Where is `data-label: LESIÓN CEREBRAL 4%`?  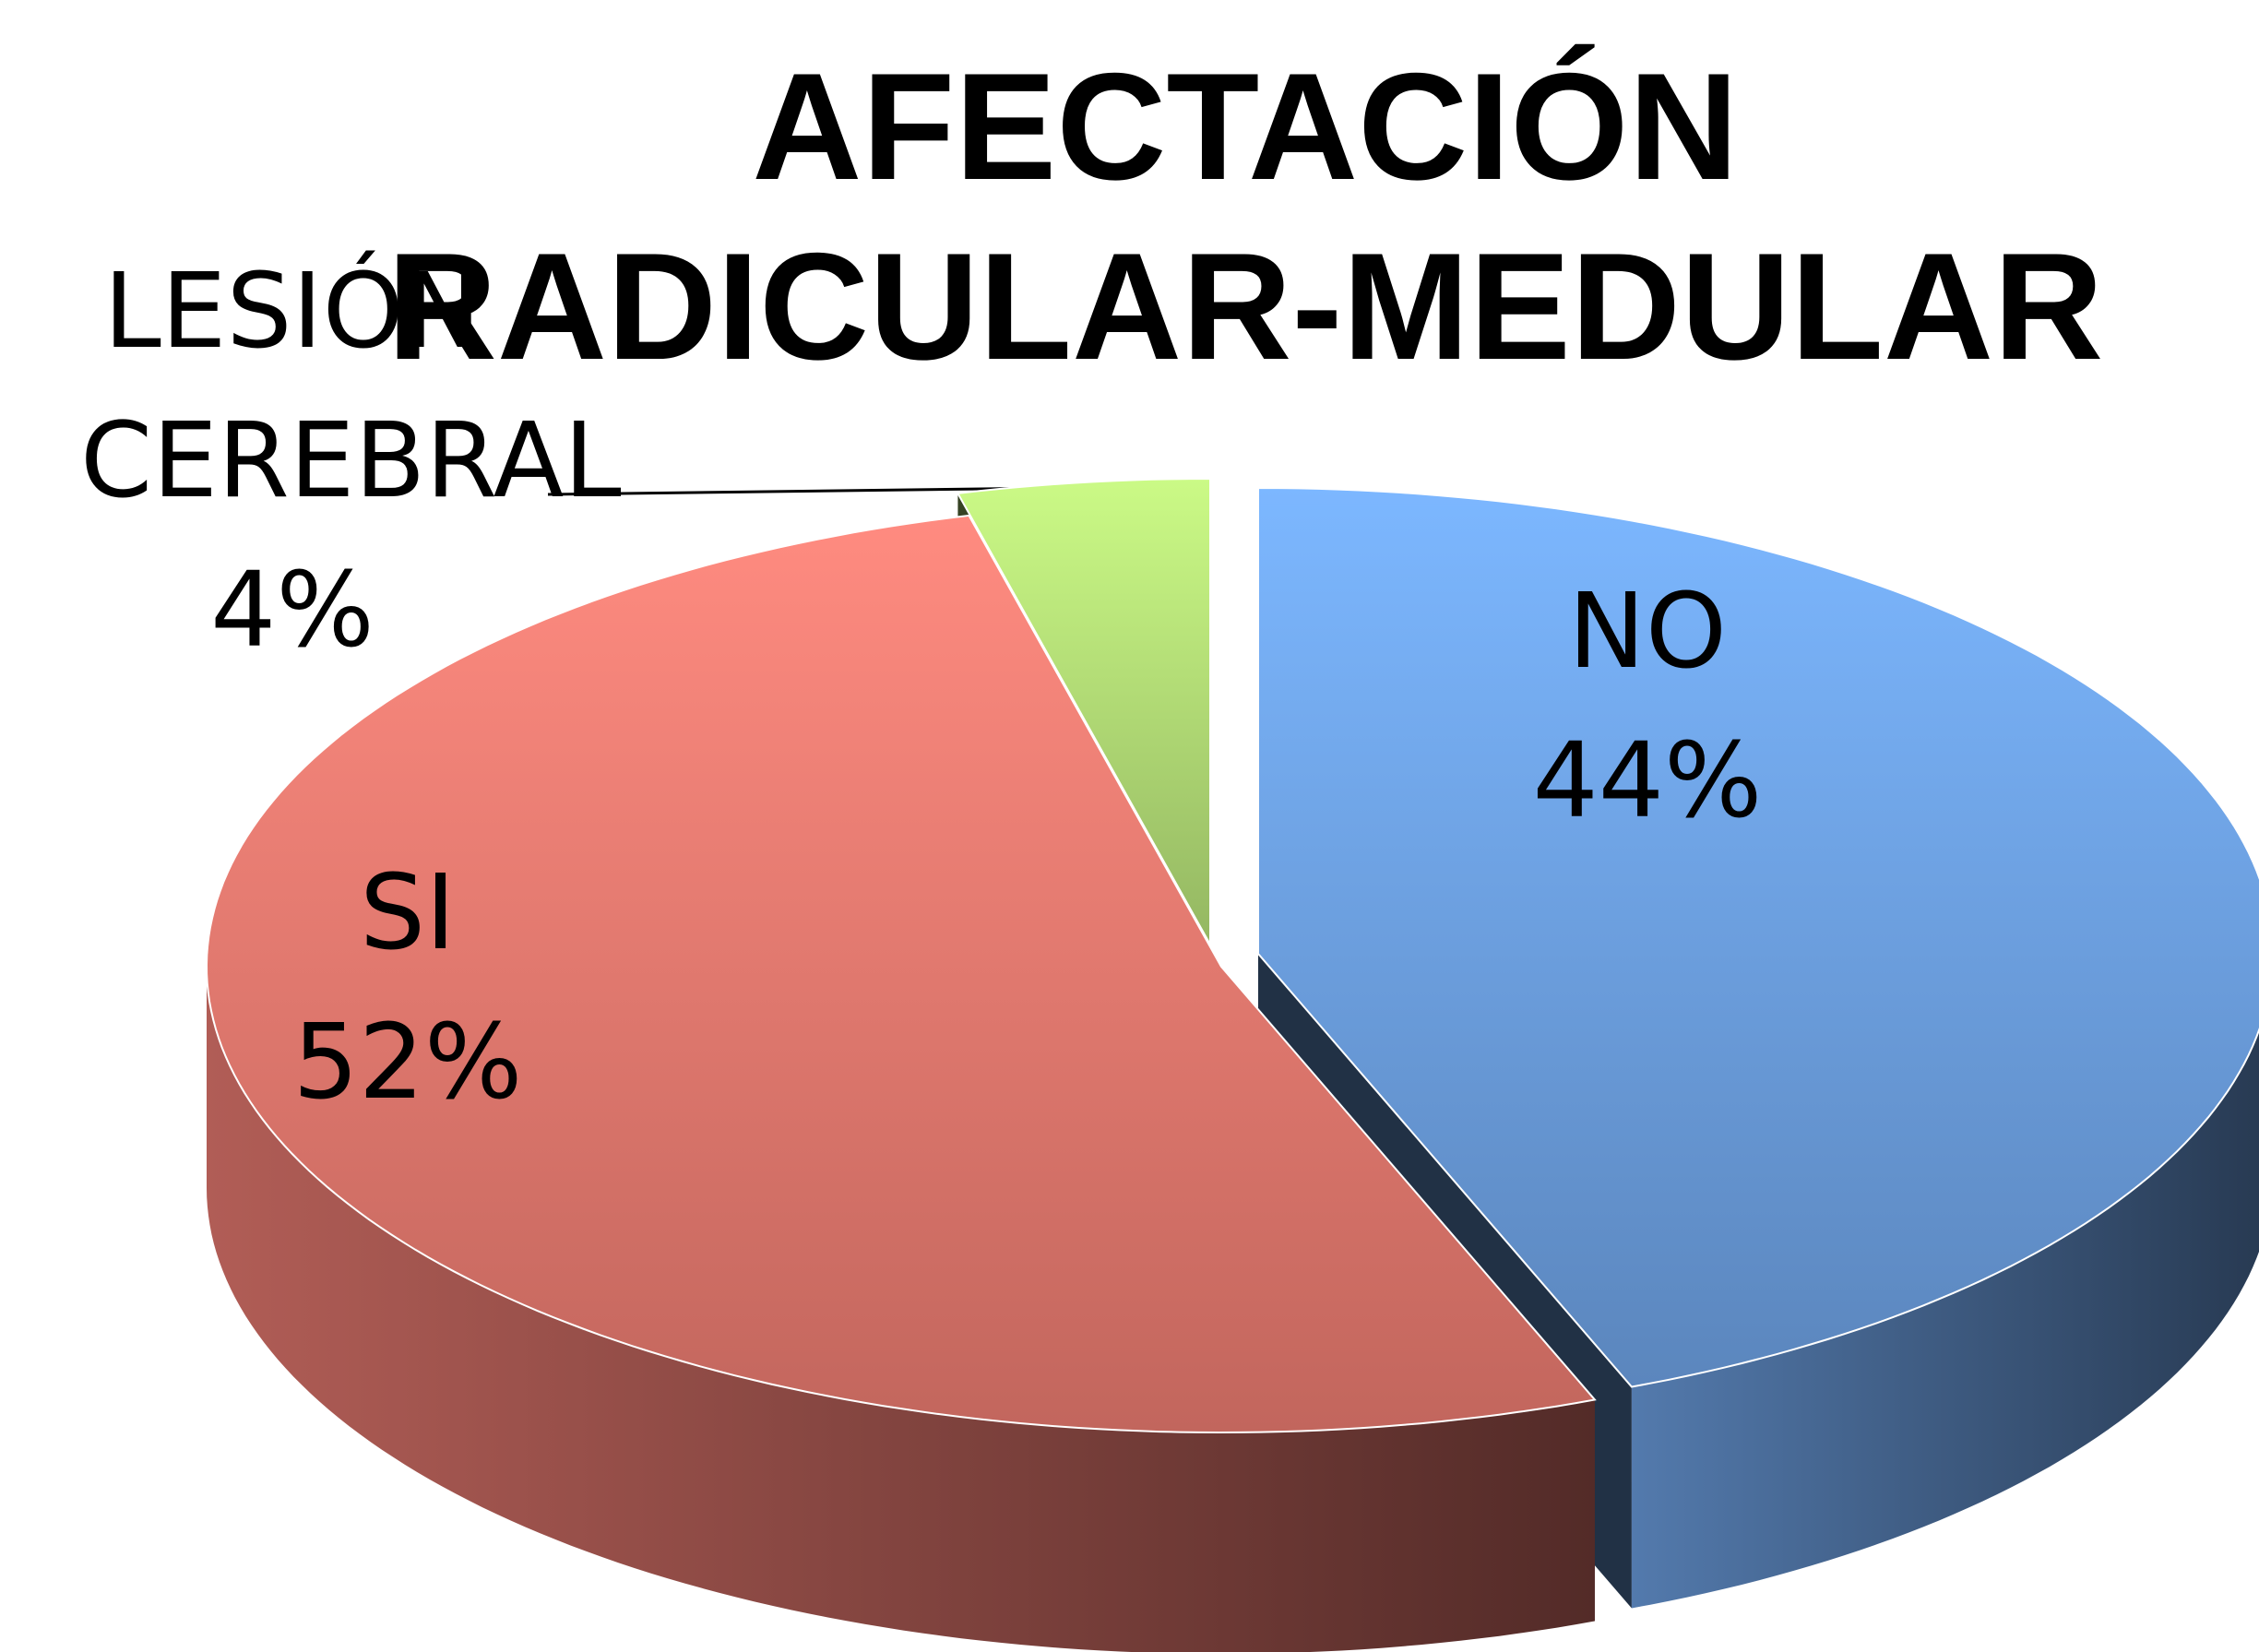
data-label: LESIÓN CEREBRAL 4% is located at coordinates (351, 461).